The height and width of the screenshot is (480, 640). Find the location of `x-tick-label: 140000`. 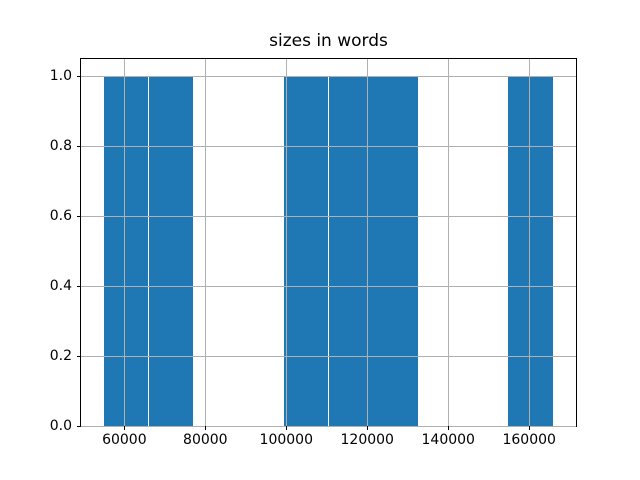

x-tick-label: 140000 is located at coordinates (448, 440).